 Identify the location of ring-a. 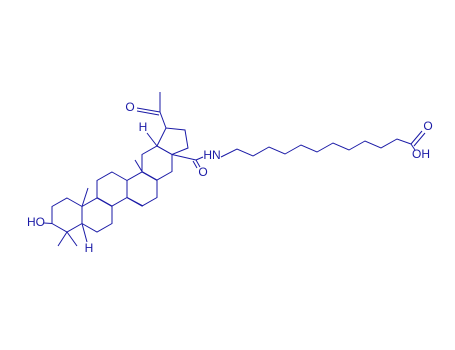
(67, 215).